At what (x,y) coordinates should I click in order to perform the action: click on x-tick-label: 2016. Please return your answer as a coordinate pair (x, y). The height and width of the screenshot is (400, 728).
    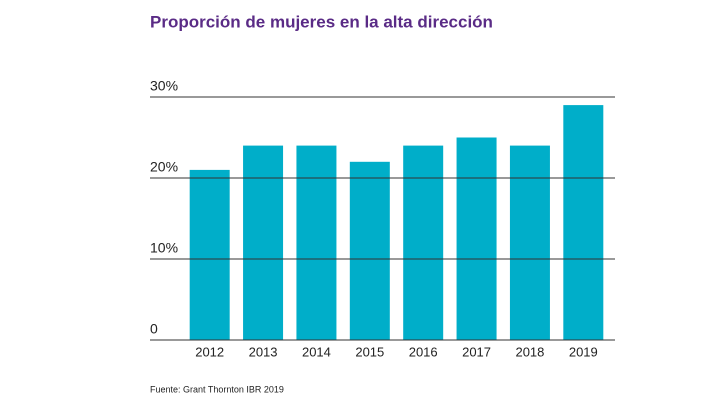
    Looking at the image, I should click on (423, 351).